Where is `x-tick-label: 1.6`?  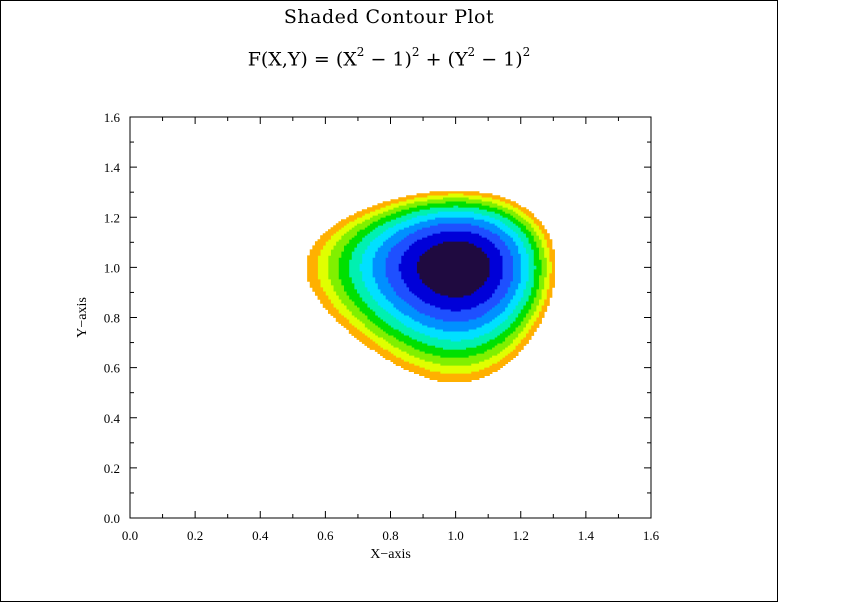
x-tick-label: 1.6 is located at coordinates (651, 535).